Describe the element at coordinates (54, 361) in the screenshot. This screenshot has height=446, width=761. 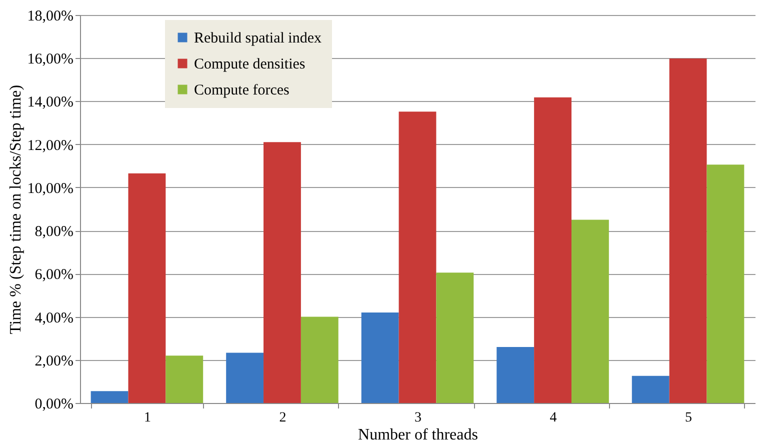
I see `y-tick-label: 2,00%` at that location.